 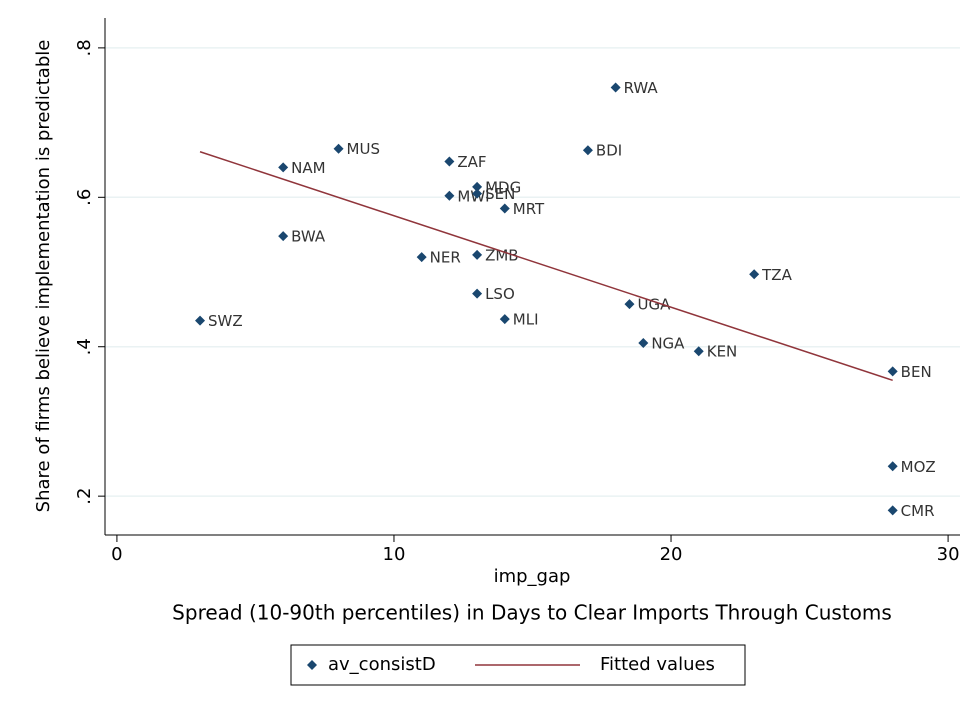 I want to click on legend-label: Fitted values, so click(x=657, y=664).